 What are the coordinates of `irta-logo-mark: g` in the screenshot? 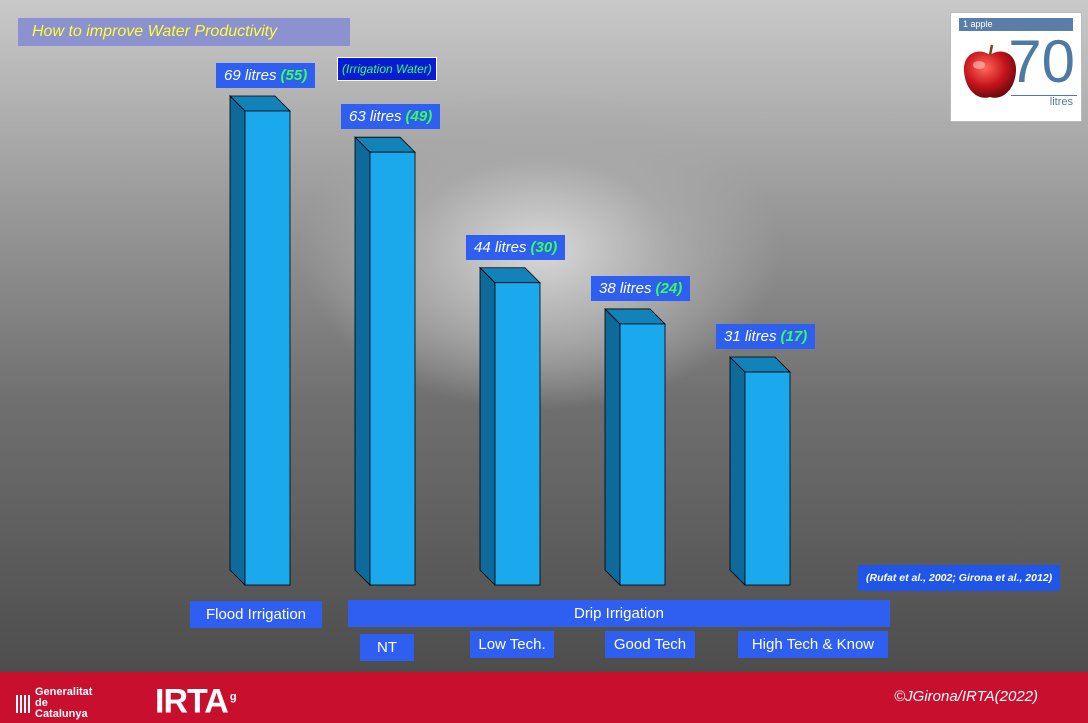 It's located at (233, 697).